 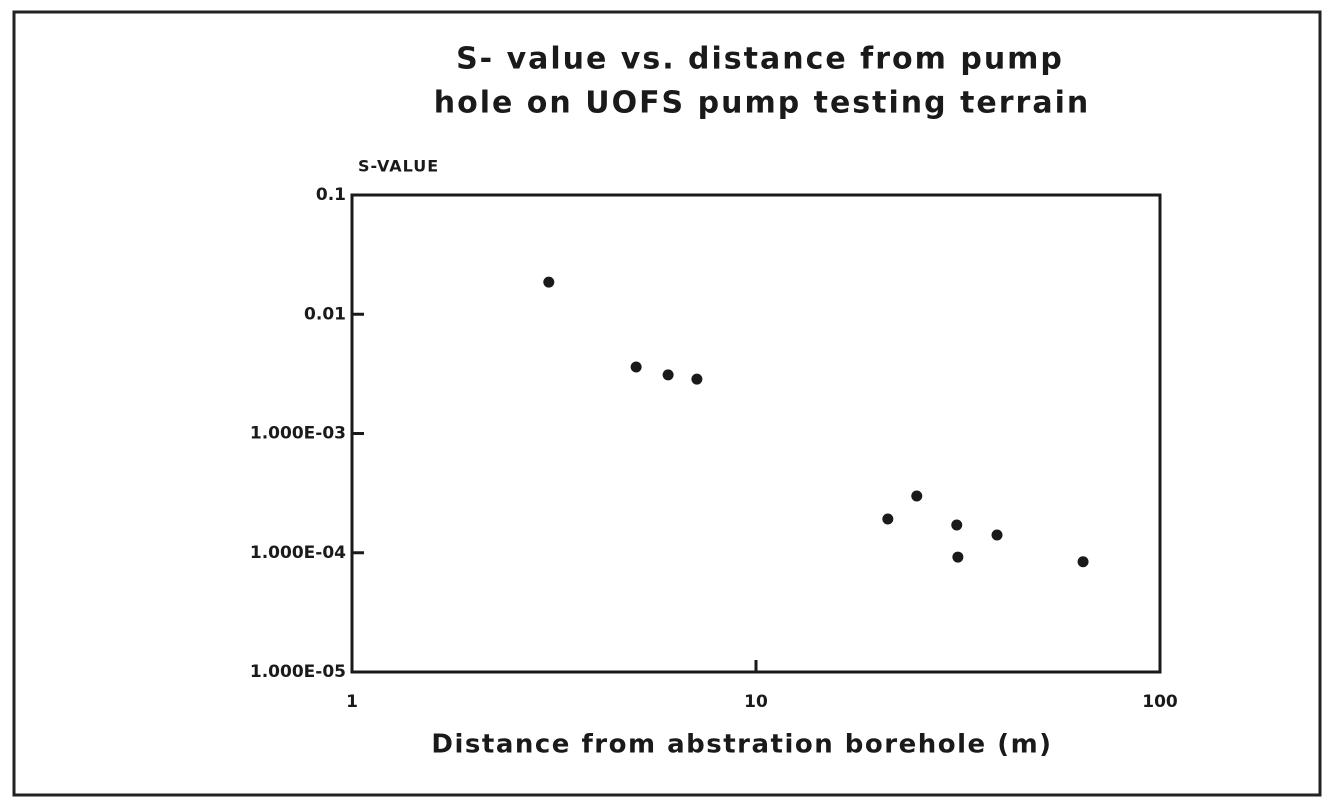 What do you see at coordinates (331, 195) in the screenshot?
I see `y-tick-label: 0.1` at bounding box center [331, 195].